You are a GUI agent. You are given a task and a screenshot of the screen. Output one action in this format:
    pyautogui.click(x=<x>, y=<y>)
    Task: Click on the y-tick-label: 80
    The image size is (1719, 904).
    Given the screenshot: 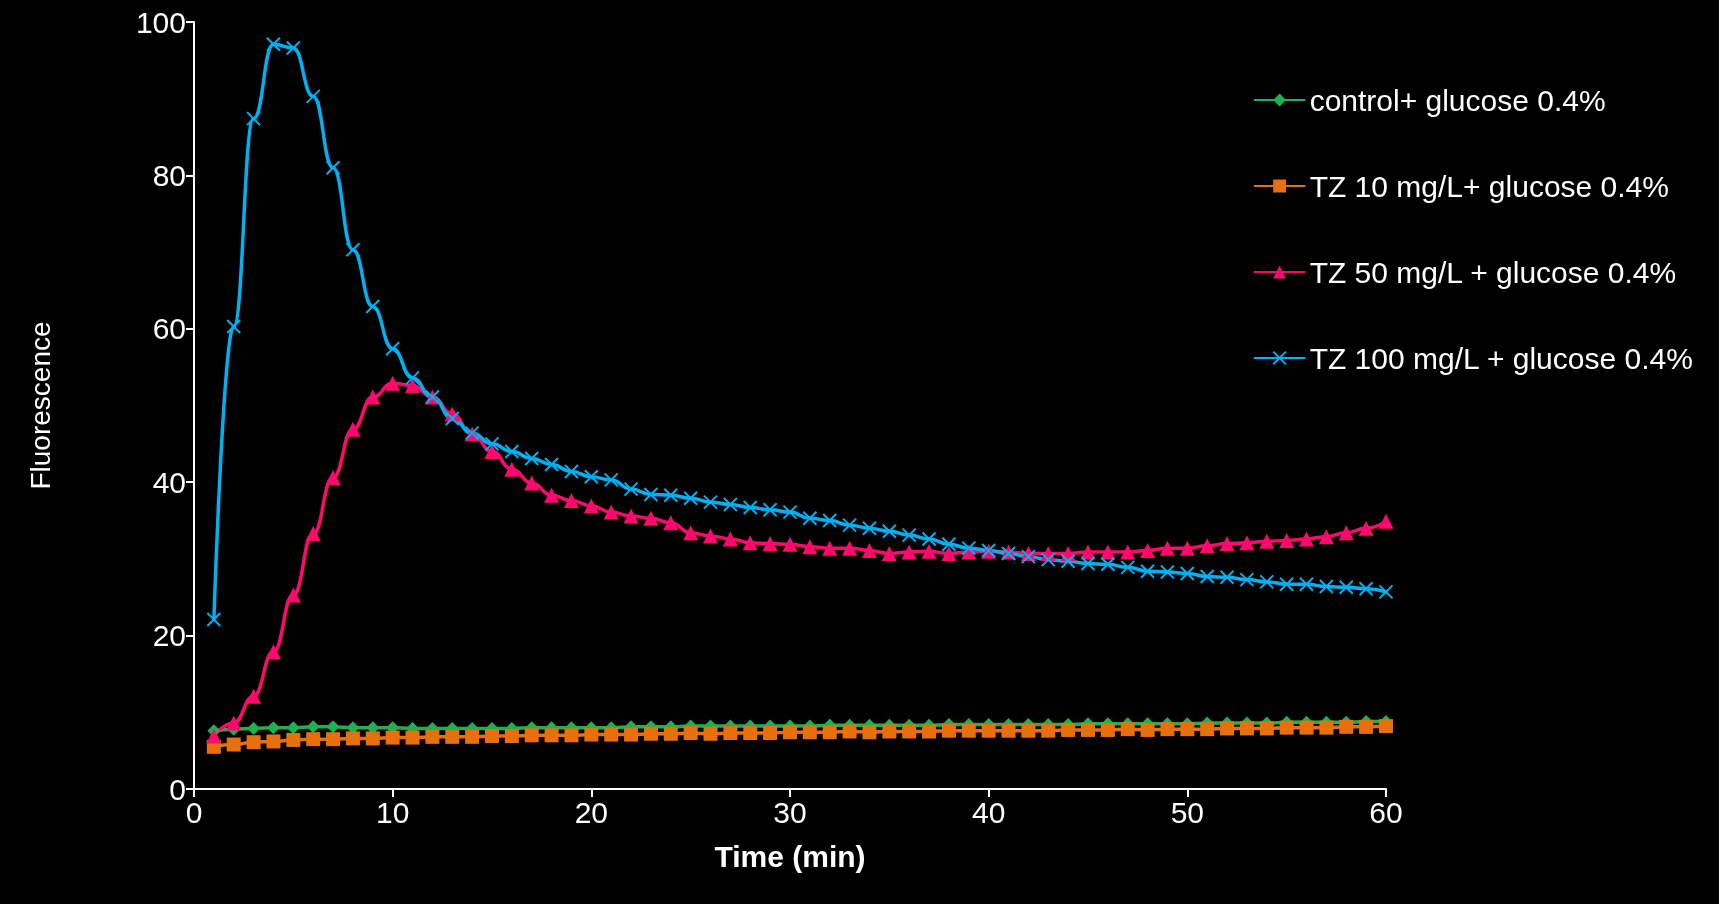 What is the action you would take?
    pyautogui.click(x=169, y=175)
    